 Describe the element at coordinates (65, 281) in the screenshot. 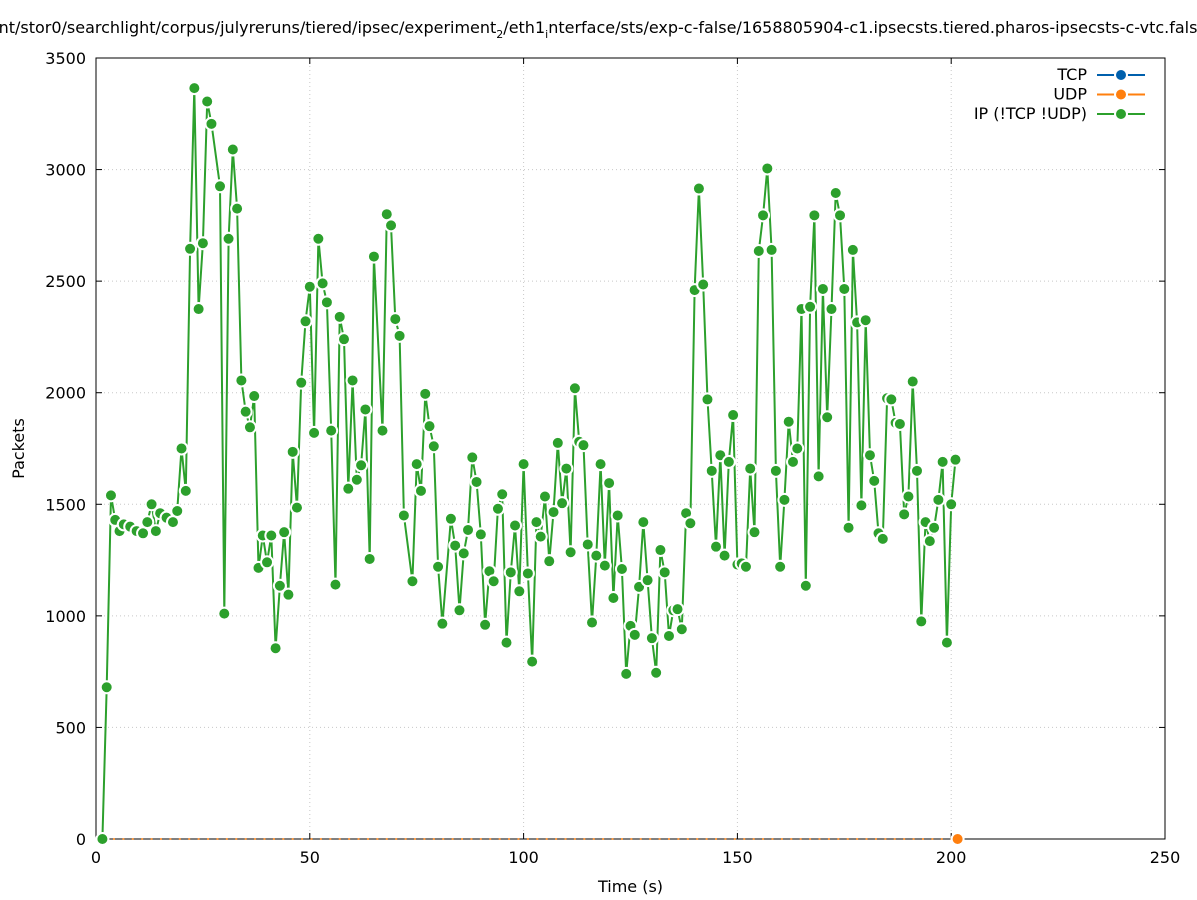

I see `y-tick-label: 2500` at that location.